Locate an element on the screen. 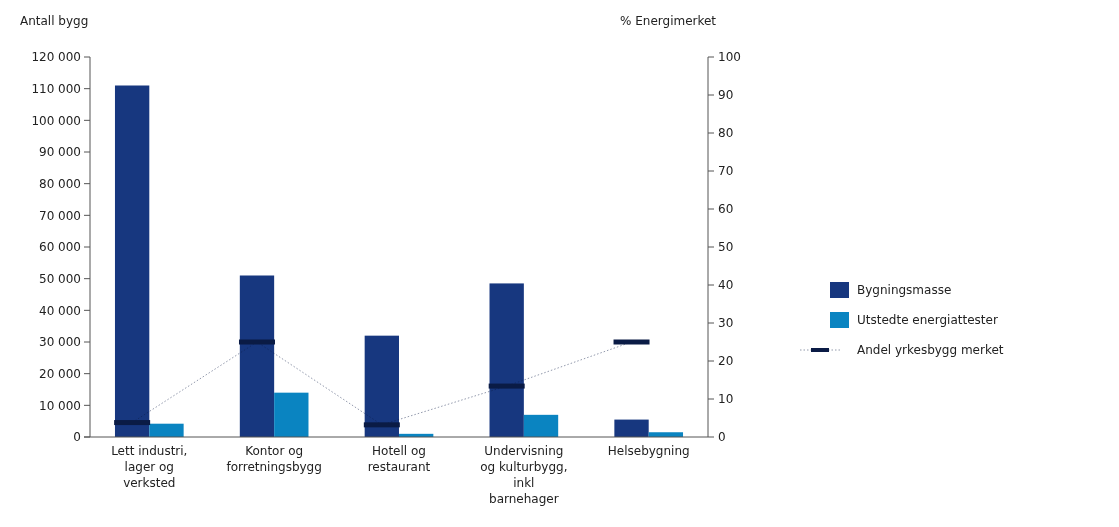 The image size is (1119, 527). x-tick-label: Lett industri, lager og verksted is located at coordinates (149, 467).